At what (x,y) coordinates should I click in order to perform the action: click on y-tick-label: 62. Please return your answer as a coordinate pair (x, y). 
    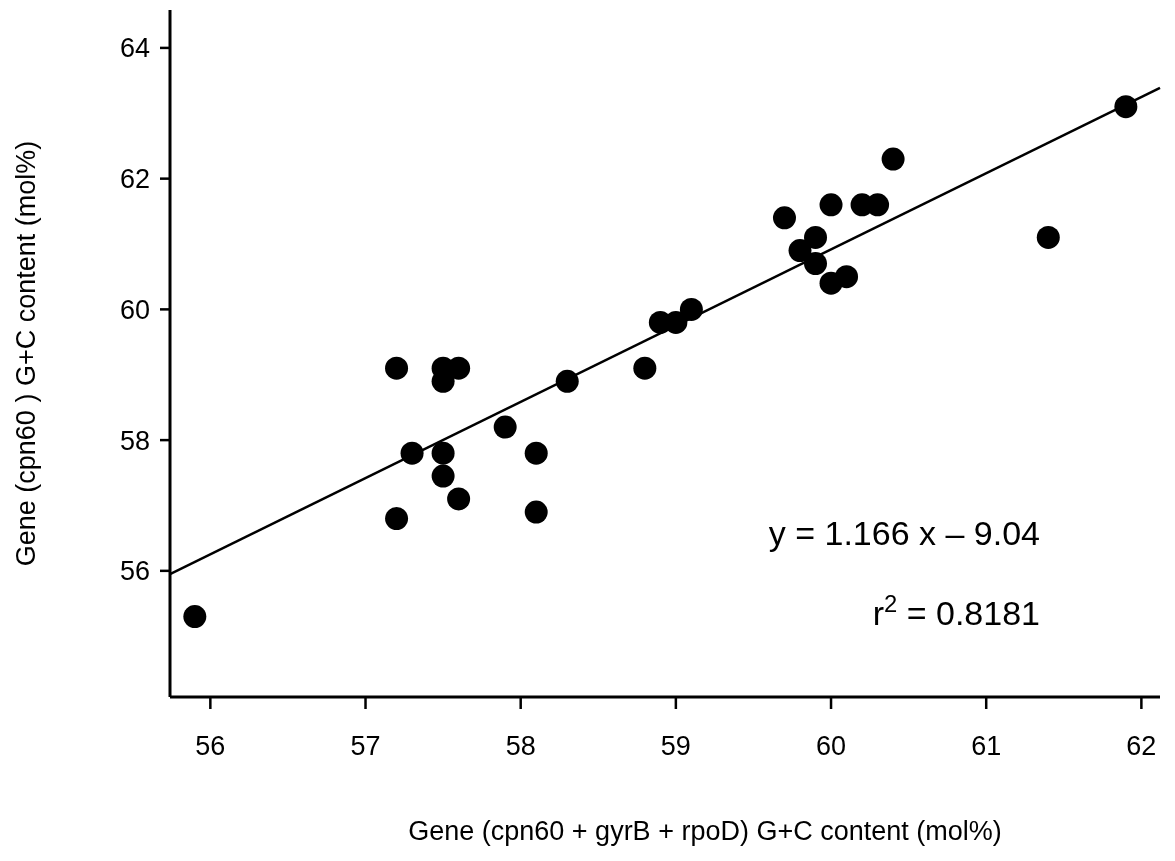
    Looking at the image, I should click on (134, 179).